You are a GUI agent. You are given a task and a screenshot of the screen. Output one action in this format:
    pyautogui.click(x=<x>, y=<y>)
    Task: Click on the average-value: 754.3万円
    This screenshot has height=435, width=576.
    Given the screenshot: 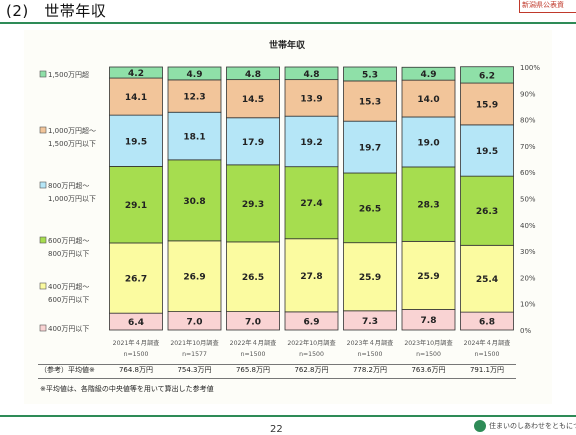 What is the action you would take?
    pyautogui.click(x=194, y=370)
    